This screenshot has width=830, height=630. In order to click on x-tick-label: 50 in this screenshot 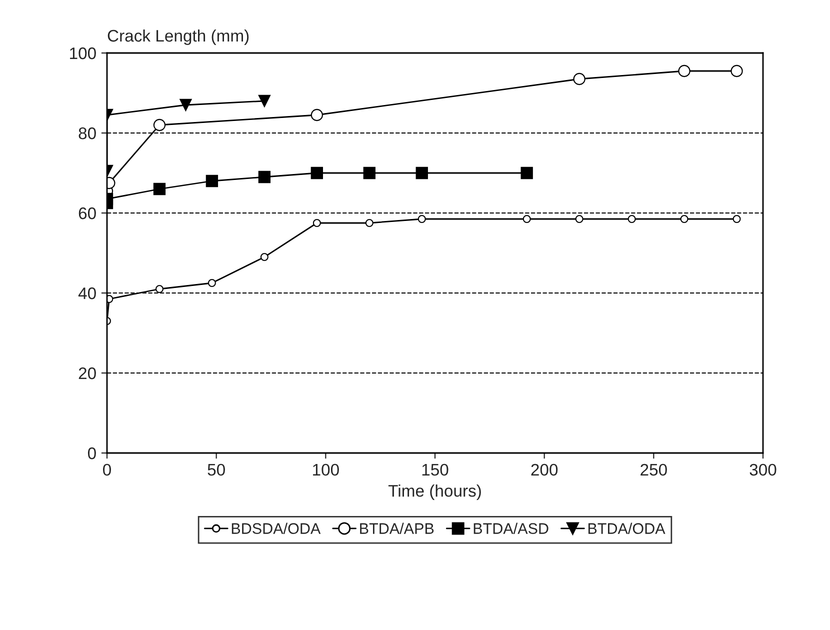, I will do `click(216, 470)`.